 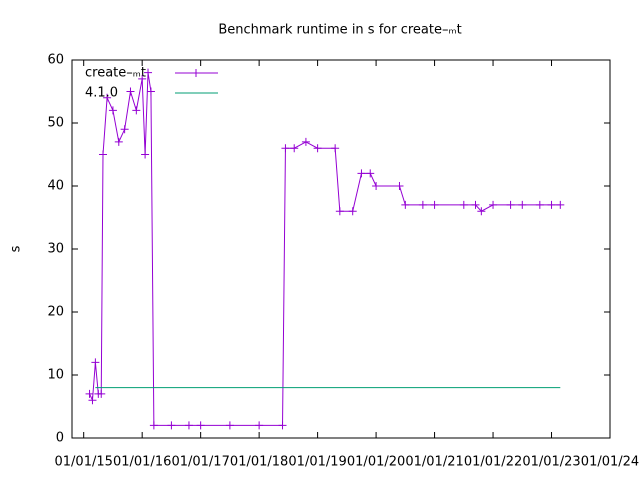 I want to click on x-tick-label: 01/01/20, so click(x=376, y=462).